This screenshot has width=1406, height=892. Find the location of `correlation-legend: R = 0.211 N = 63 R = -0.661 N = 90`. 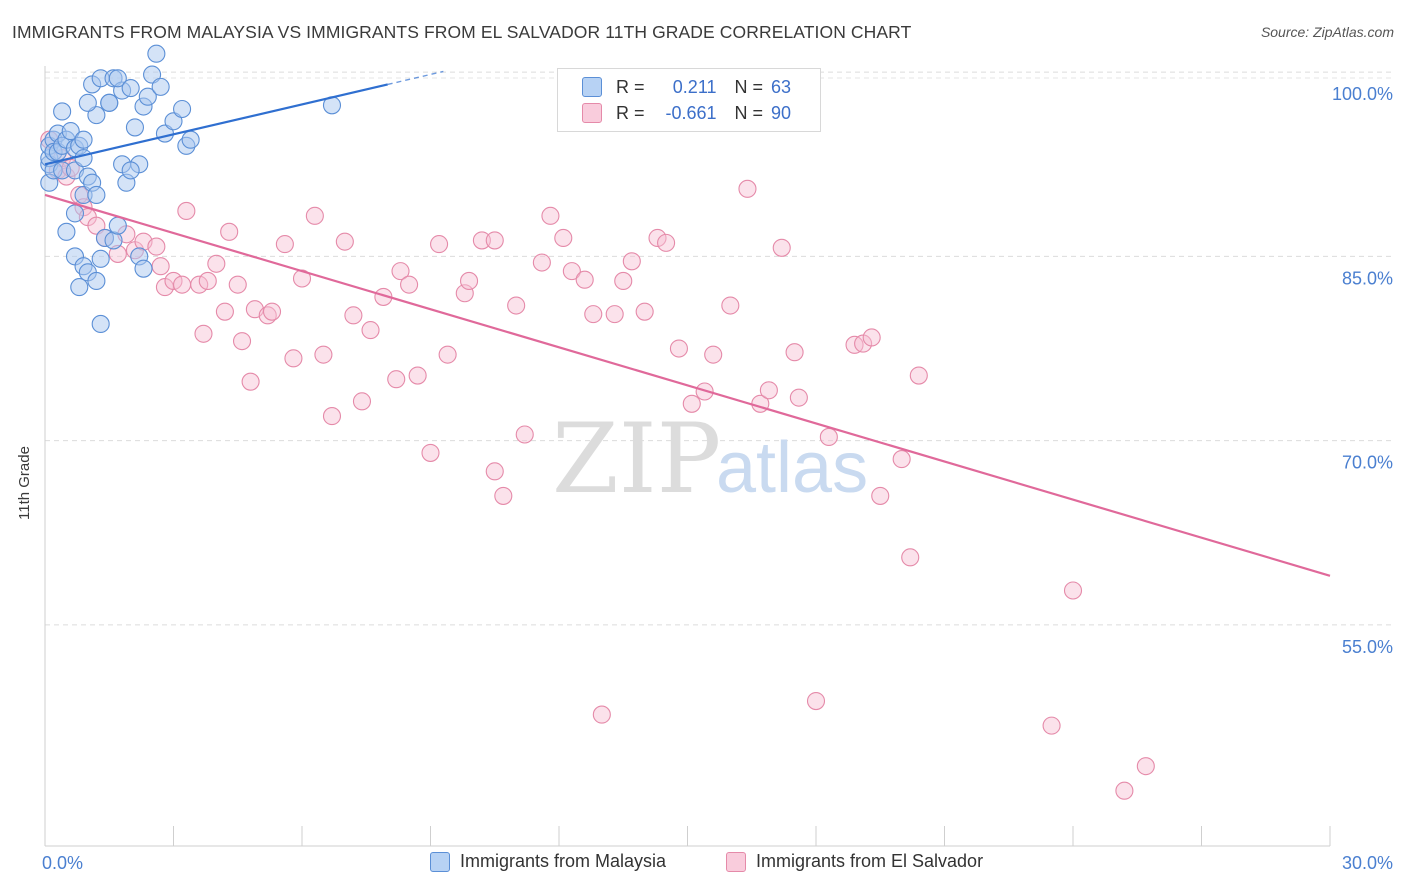

correlation-legend: R = 0.211 N = 63 R = -0.661 N = 90 is located at coordinates (689, 100).